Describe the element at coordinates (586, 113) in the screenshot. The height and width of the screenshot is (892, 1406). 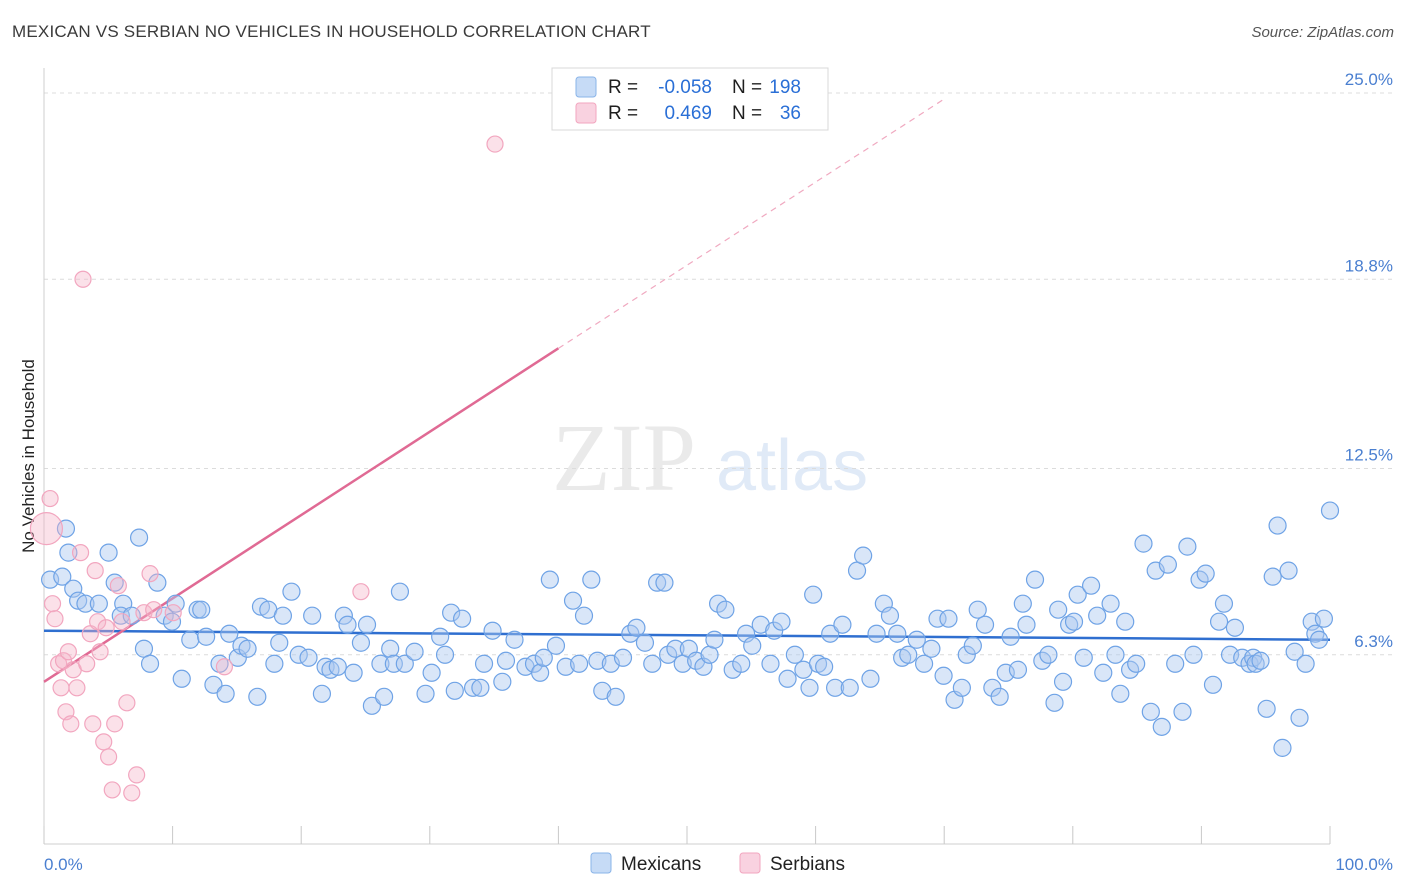
I see `legend-swatch-serbians` at that location.